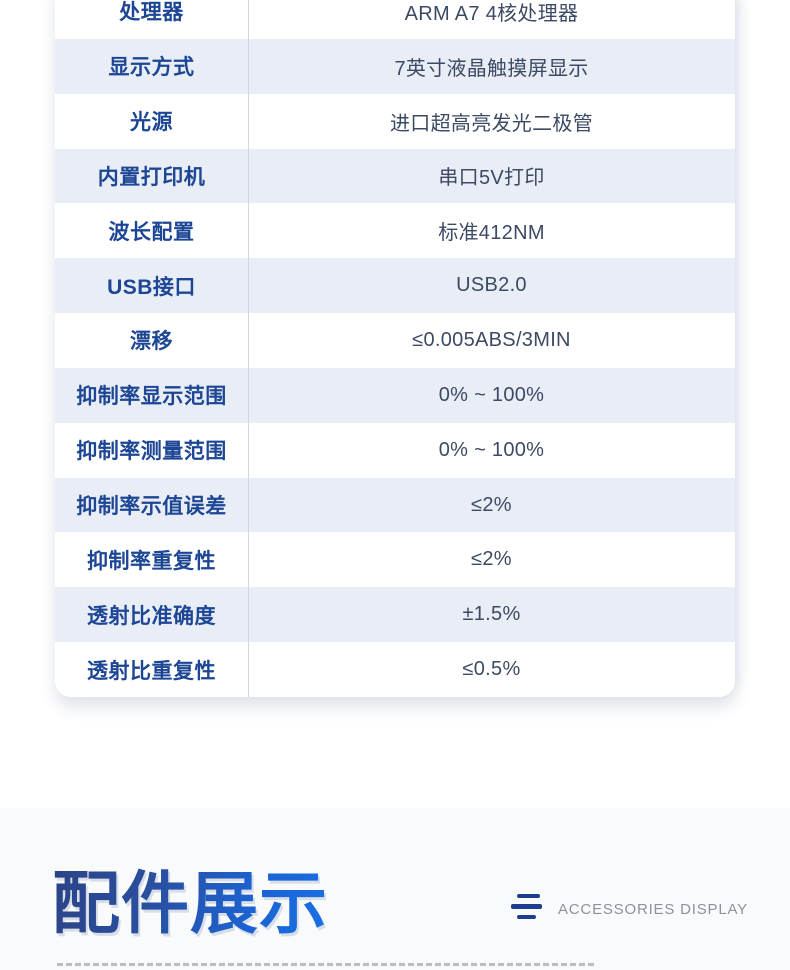  What do you see at coordinates (151, 68) in the screenshot?
I see `spec-label-cell: 显示方式` at bounding box center [151, 68].